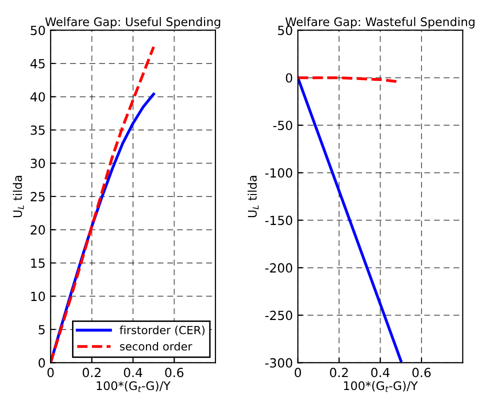  Describe the element at coordinates (37, 197) in the screenshot. I see `y-tick-label: 25` at that location.